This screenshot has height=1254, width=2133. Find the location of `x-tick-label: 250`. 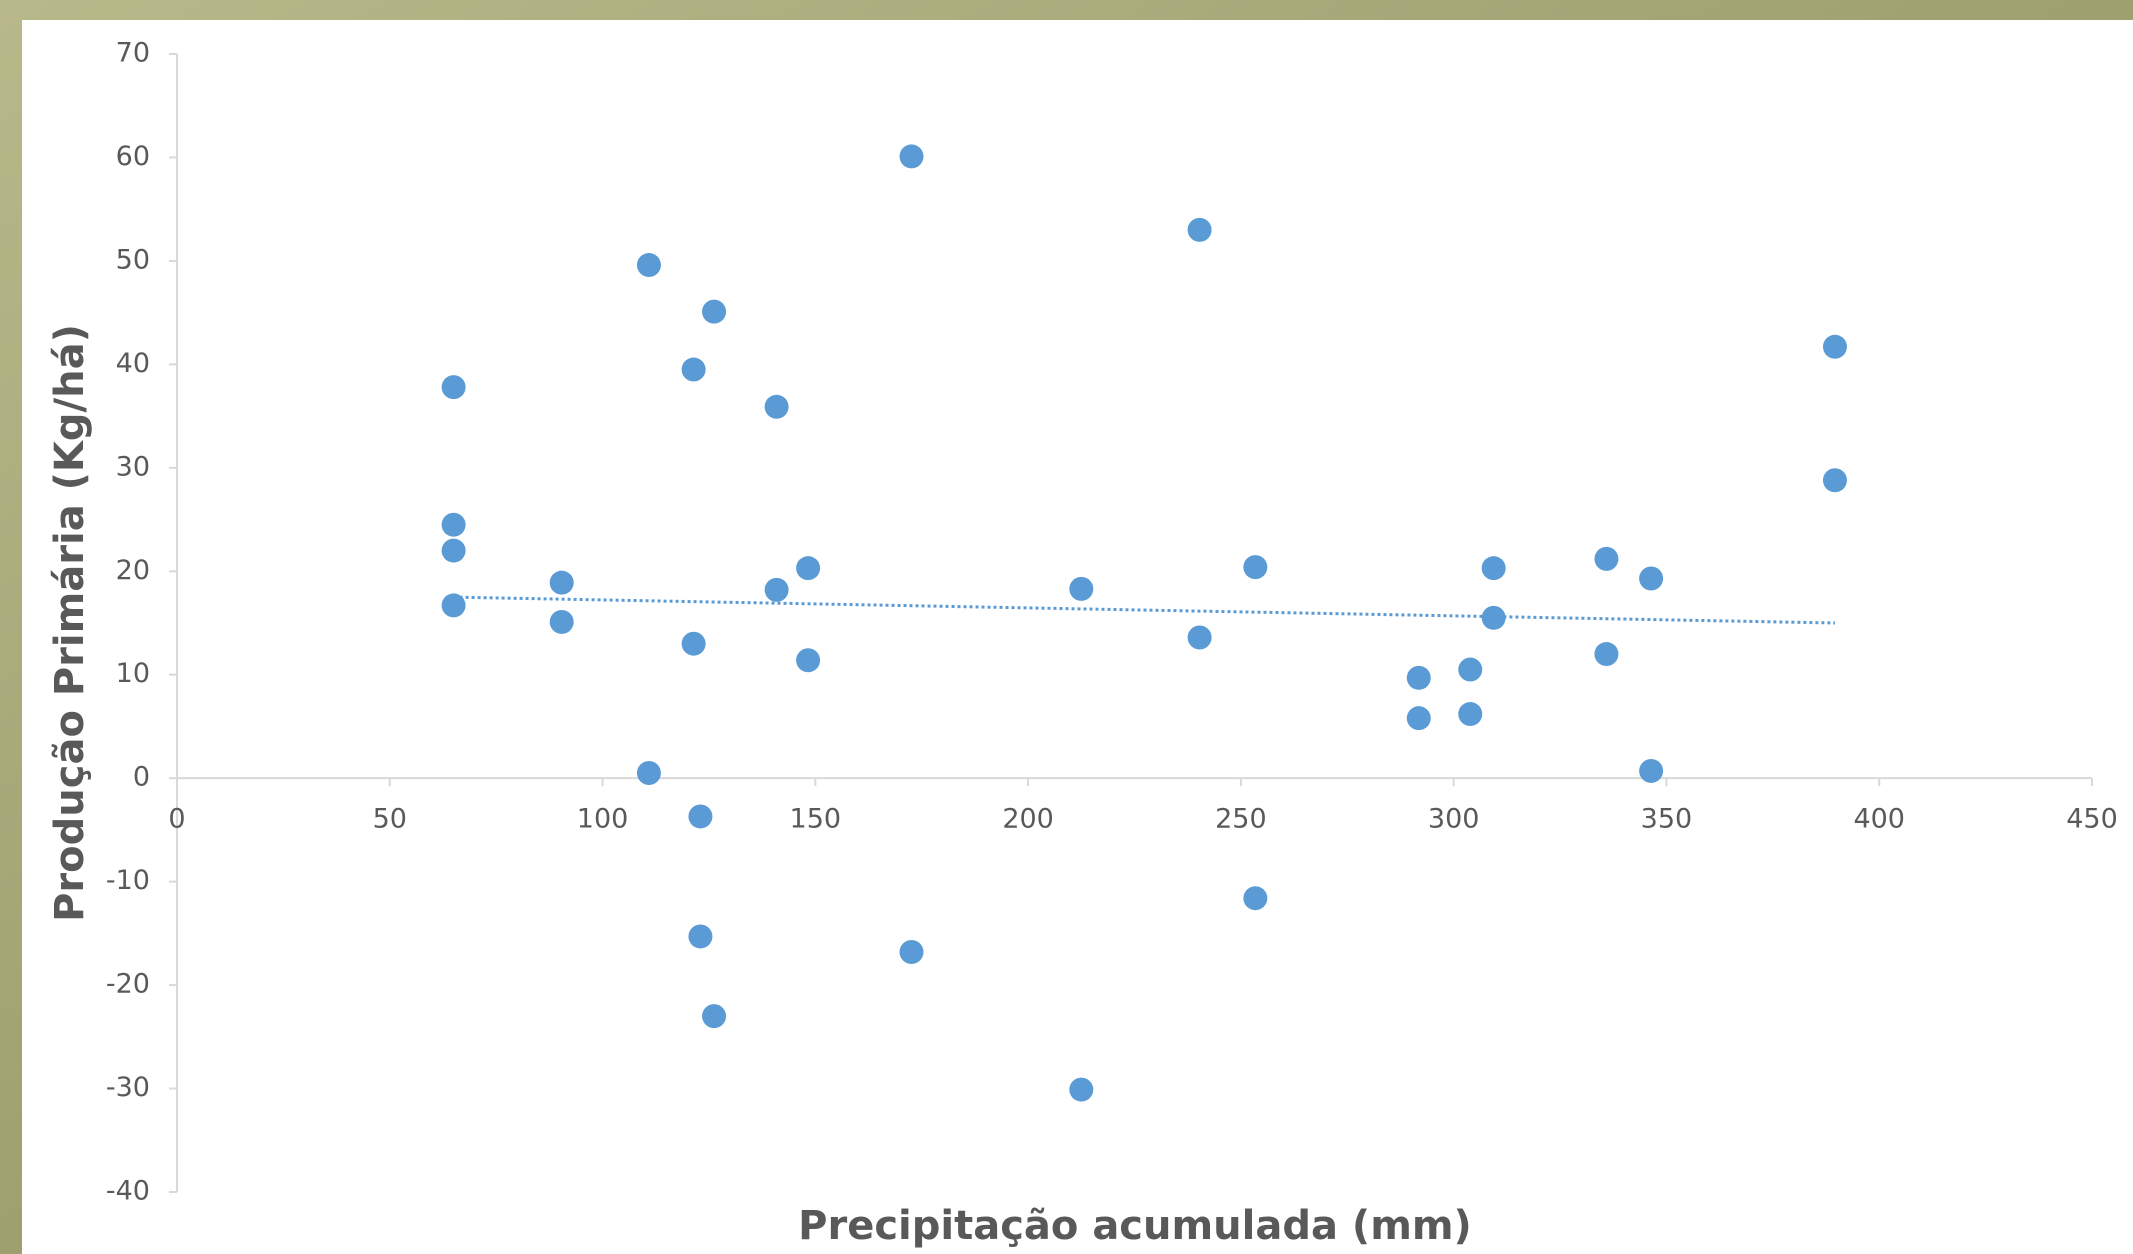

x-tick-label: 250 is located at coordinates (1241, 819).